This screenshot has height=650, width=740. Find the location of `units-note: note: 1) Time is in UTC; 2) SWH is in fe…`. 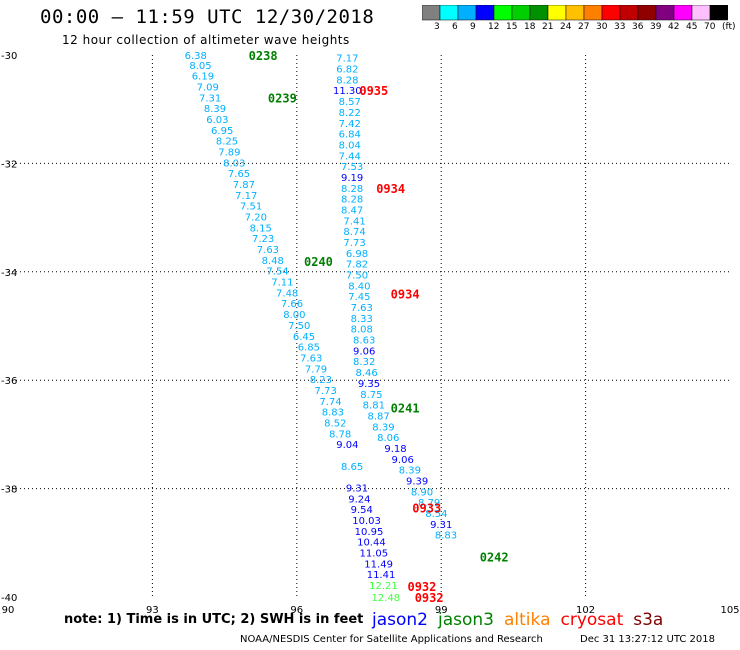

units-note: note: 1) Time is in UTC; 2) SWH is in fe… is located at coordinates (214, 619).